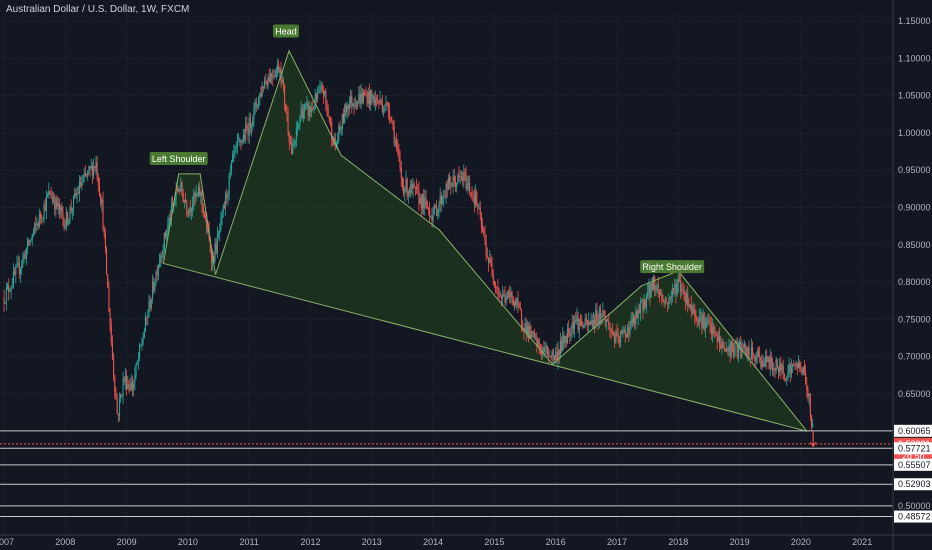  Describe the element at coordinates (372, 542) in the screenshot. I see `x-tick-label: 2013` at that location.